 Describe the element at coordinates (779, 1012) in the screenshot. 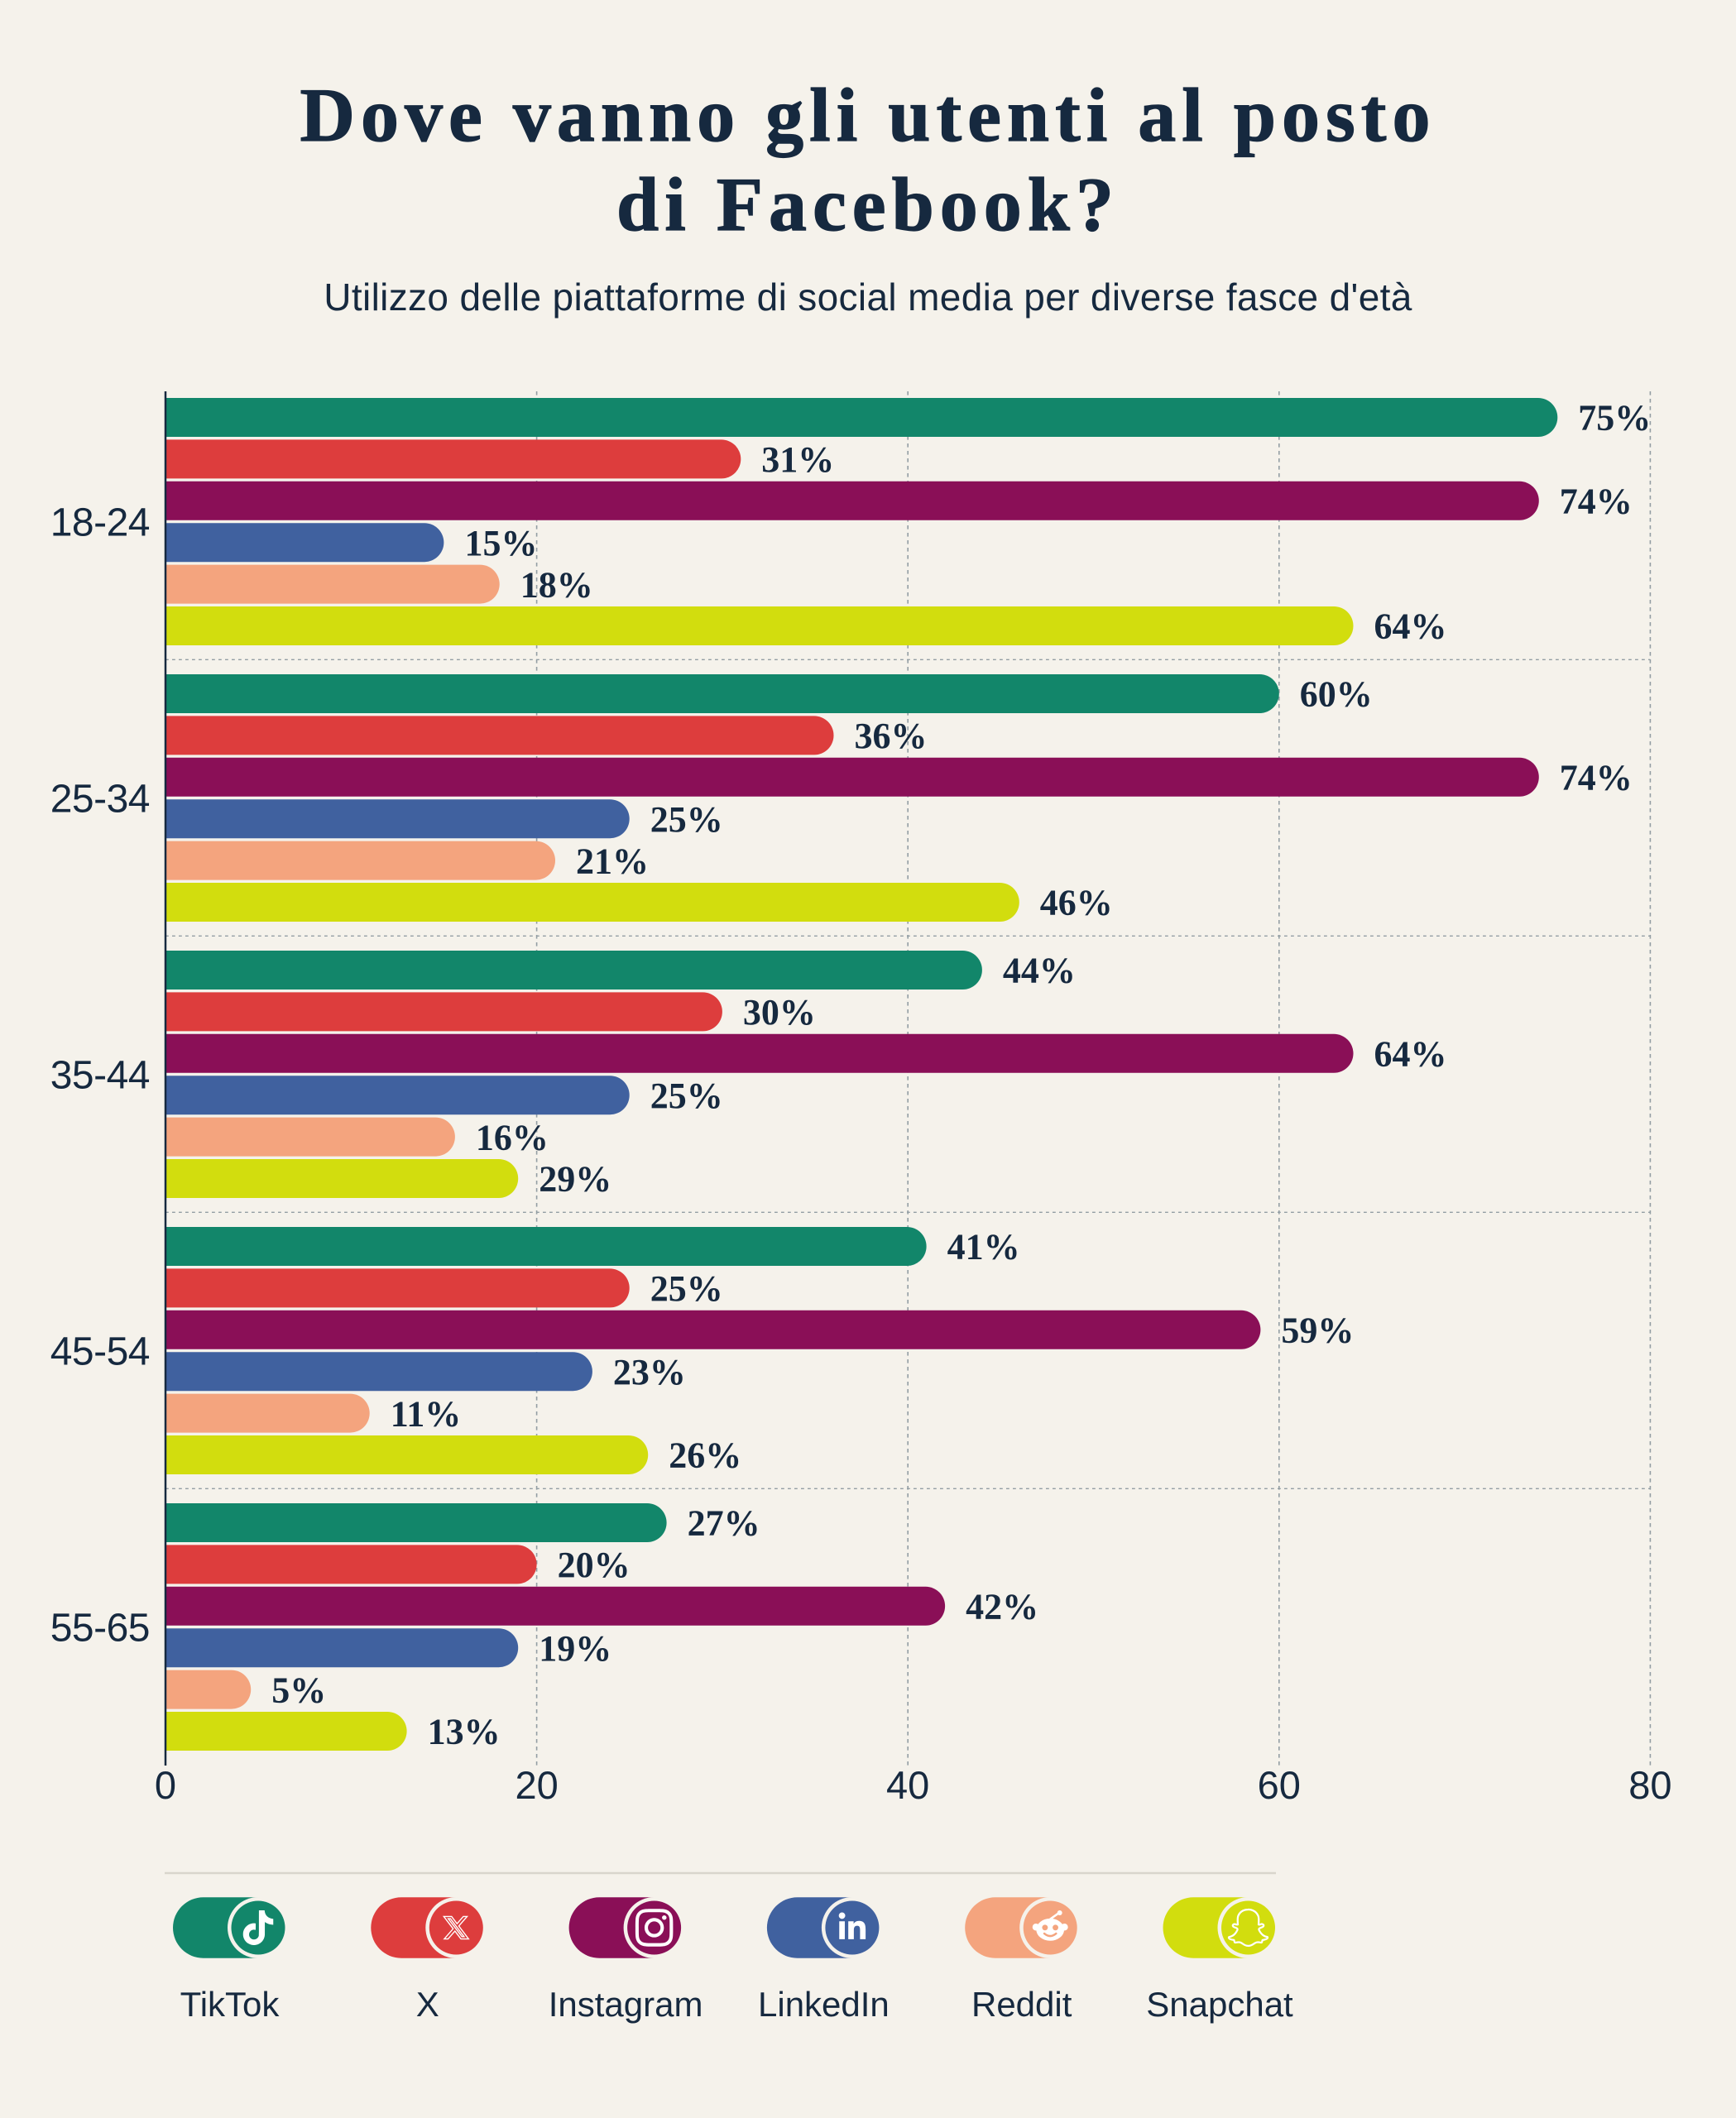

I see `svg-text: 30%` at that location.